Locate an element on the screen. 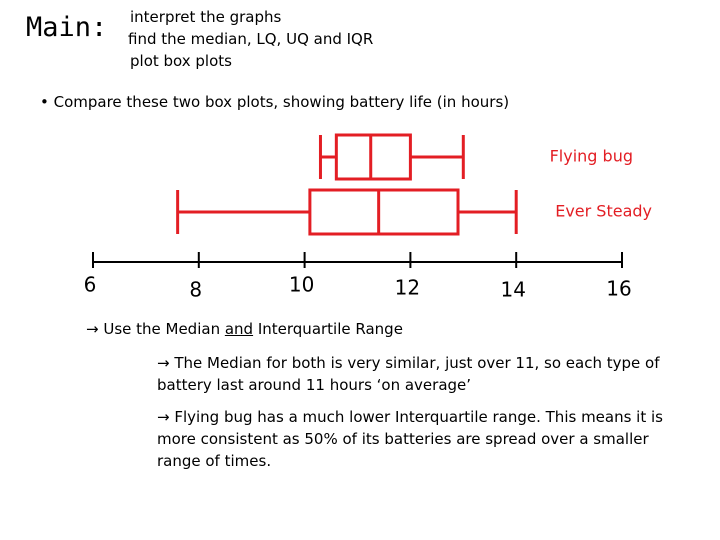 The height and width of the screenshot is (540, 720). x-tick-label: 6 is located at coordinates (90, 285).